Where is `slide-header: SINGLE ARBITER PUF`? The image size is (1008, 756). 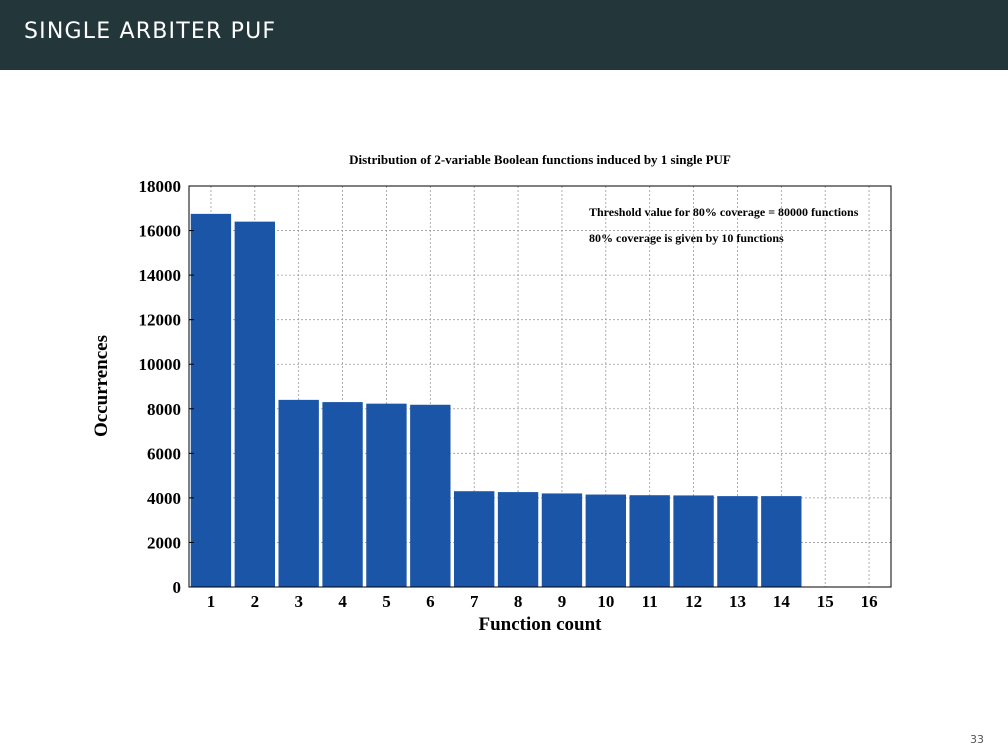 slide-header: SINGLE ARBITER PUF is located at coordinates (504, 35).